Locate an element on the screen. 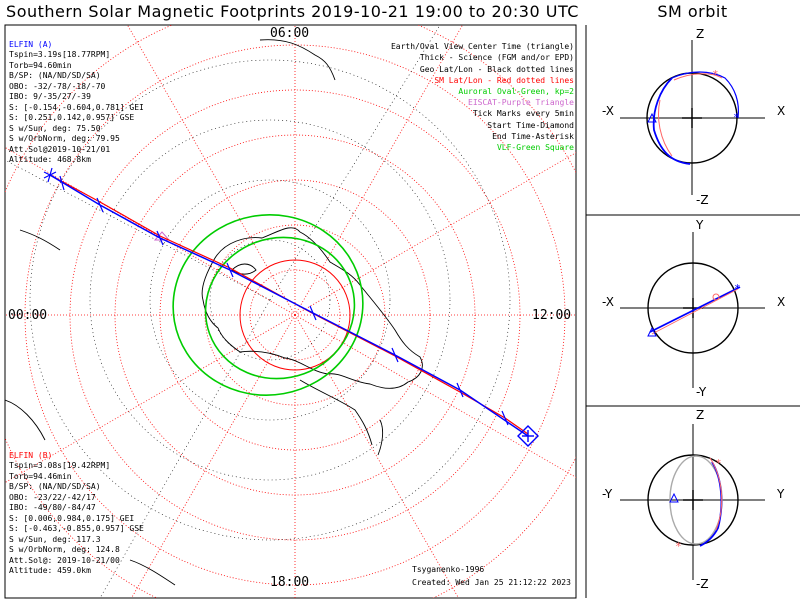 Image resolution: width=800 pixels, height=600 pixels. end-asterisk is located at coordinates (50, 175).